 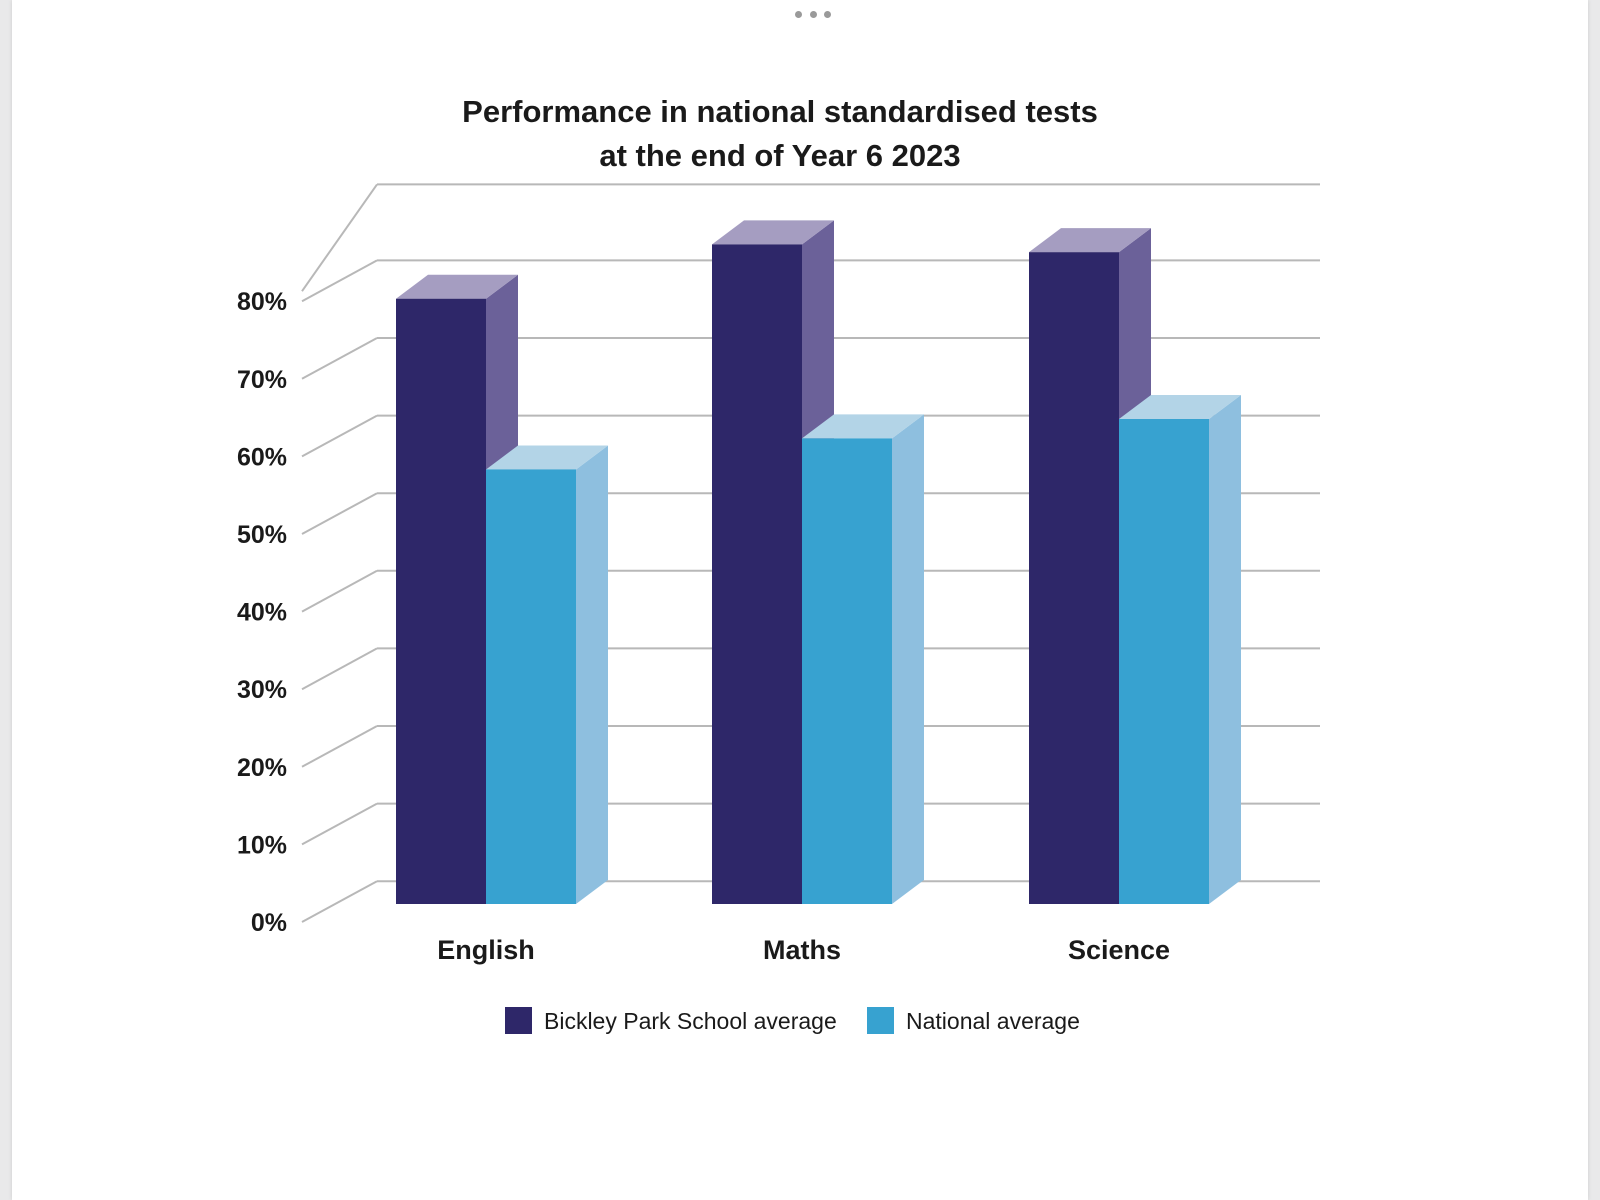 I want to click on legend-item: National average, so click(x=973, y=1020).